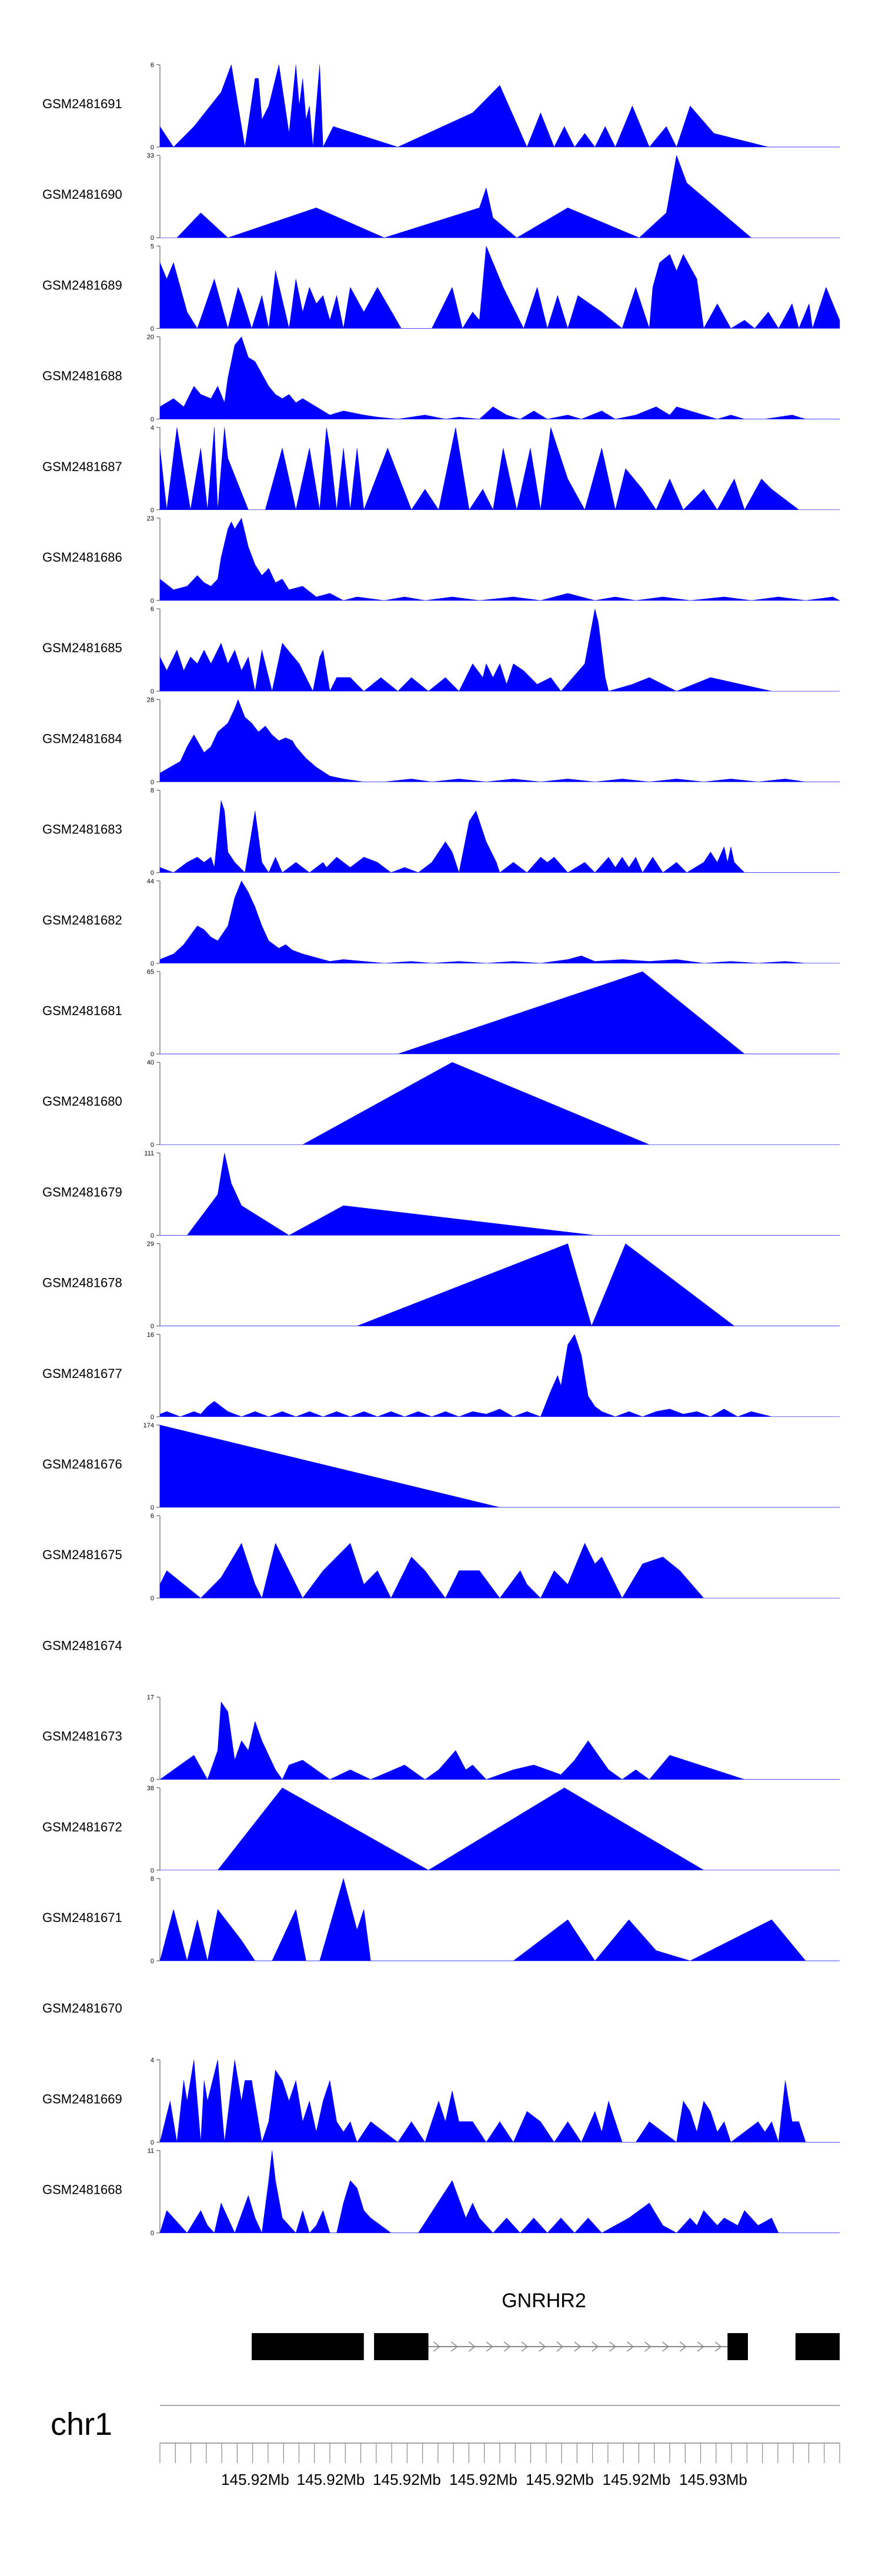 The height and width of the screenshot is (2576, 882). I want to click on track-scale-max: 174, so click(148, 1425).